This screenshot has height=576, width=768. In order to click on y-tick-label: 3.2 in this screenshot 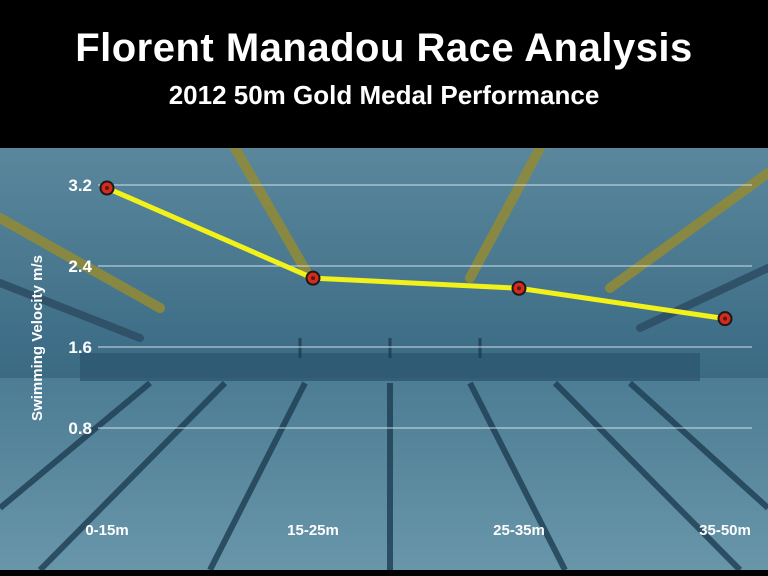, I will do `click(80, 185)`.